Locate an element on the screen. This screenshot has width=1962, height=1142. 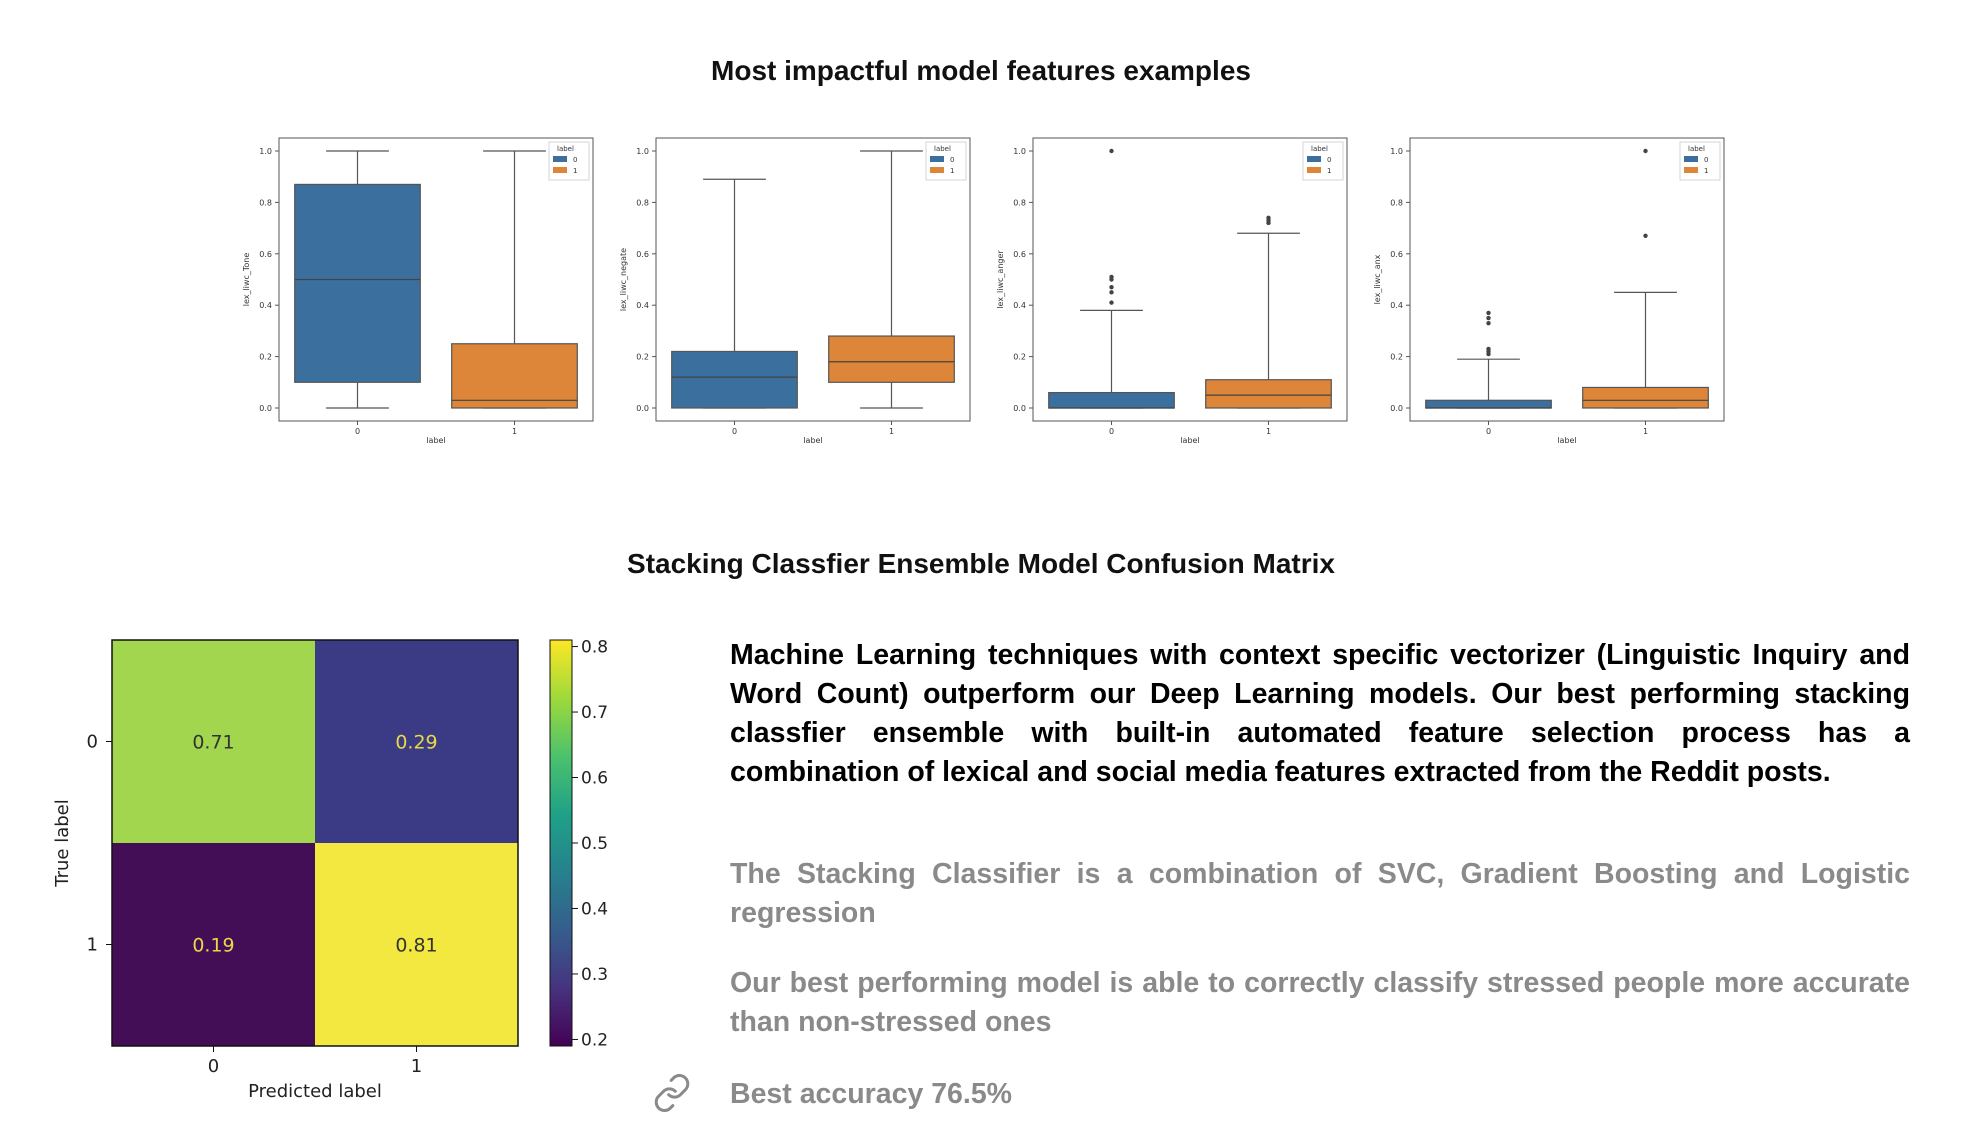
features-title: Most impactful model features examples is located at coordinates (981, 70).